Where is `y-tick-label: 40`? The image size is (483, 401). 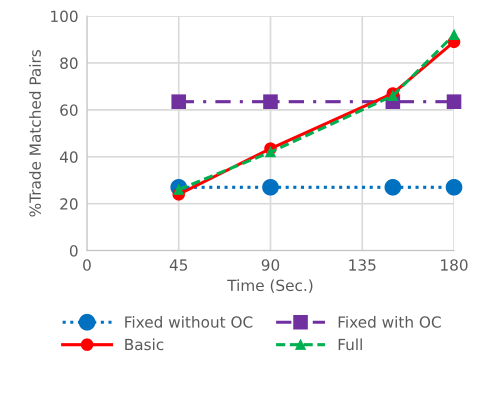 y-tick-label: 40 is located at coordinates (69, 157).